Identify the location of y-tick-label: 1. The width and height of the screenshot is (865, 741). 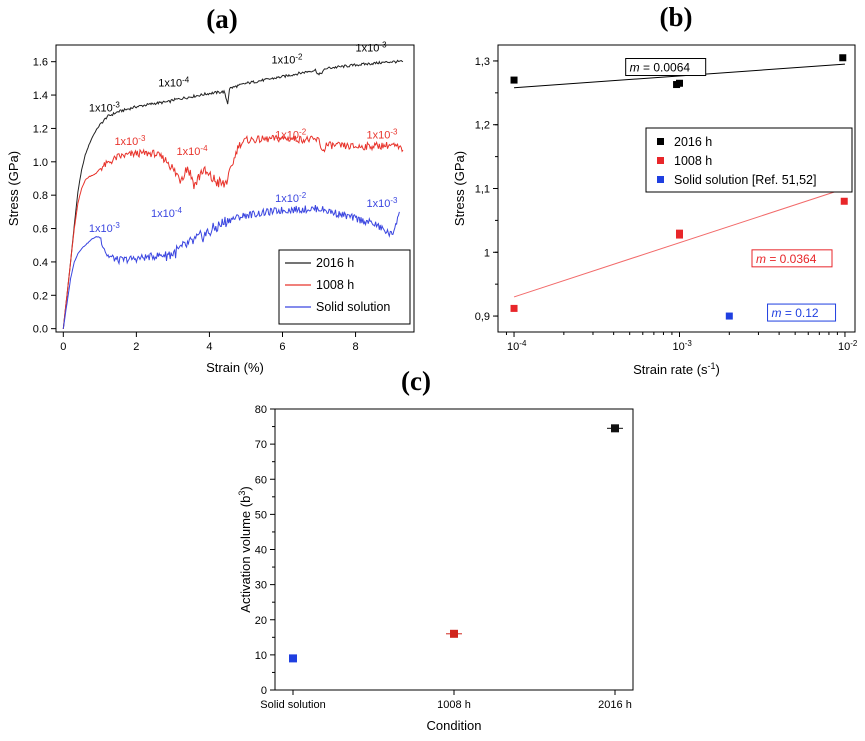
(487, 253).